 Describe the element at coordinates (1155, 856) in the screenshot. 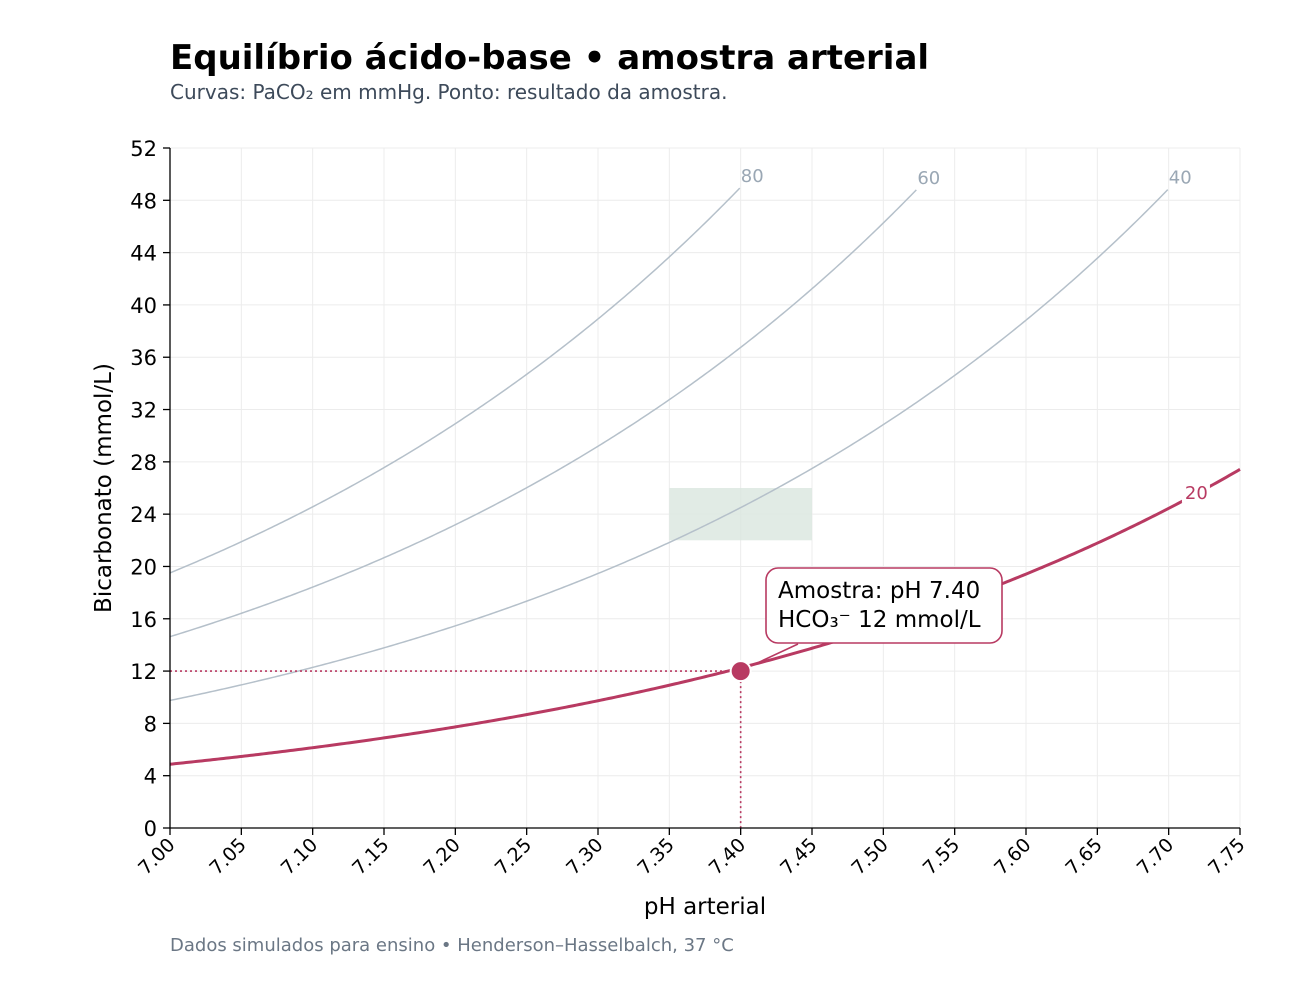

I see `x-tick-label-14: 7.70` at that location.